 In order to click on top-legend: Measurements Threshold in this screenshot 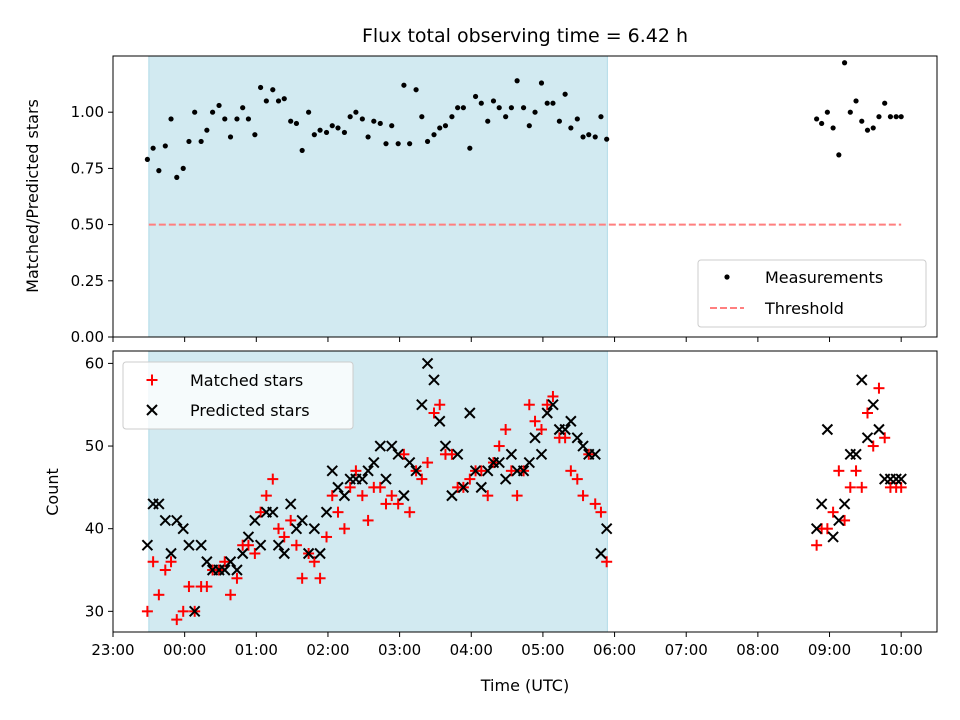, I will do `click(812, 293)`.